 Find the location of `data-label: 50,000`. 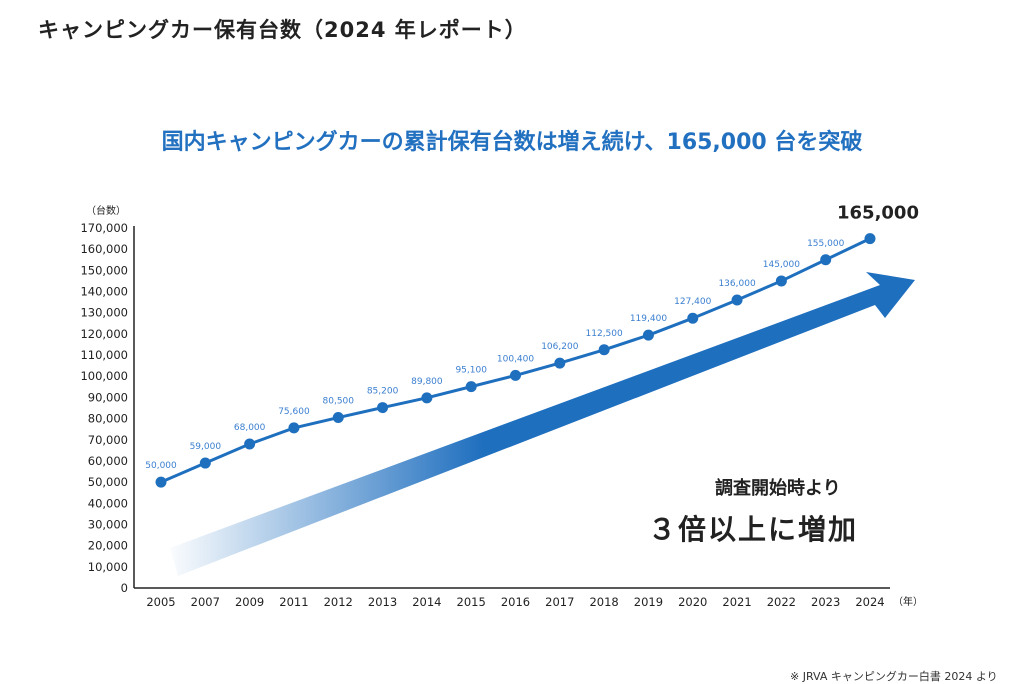

data-label: 50,000 is located at coordinates (161, 466).